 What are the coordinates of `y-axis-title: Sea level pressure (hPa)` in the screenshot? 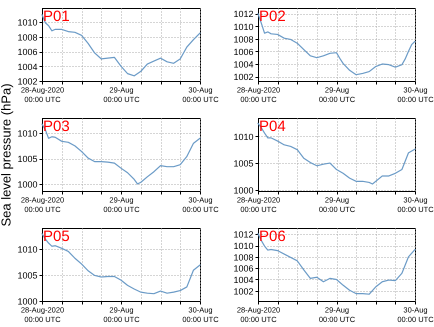 It's located at (7, 155).